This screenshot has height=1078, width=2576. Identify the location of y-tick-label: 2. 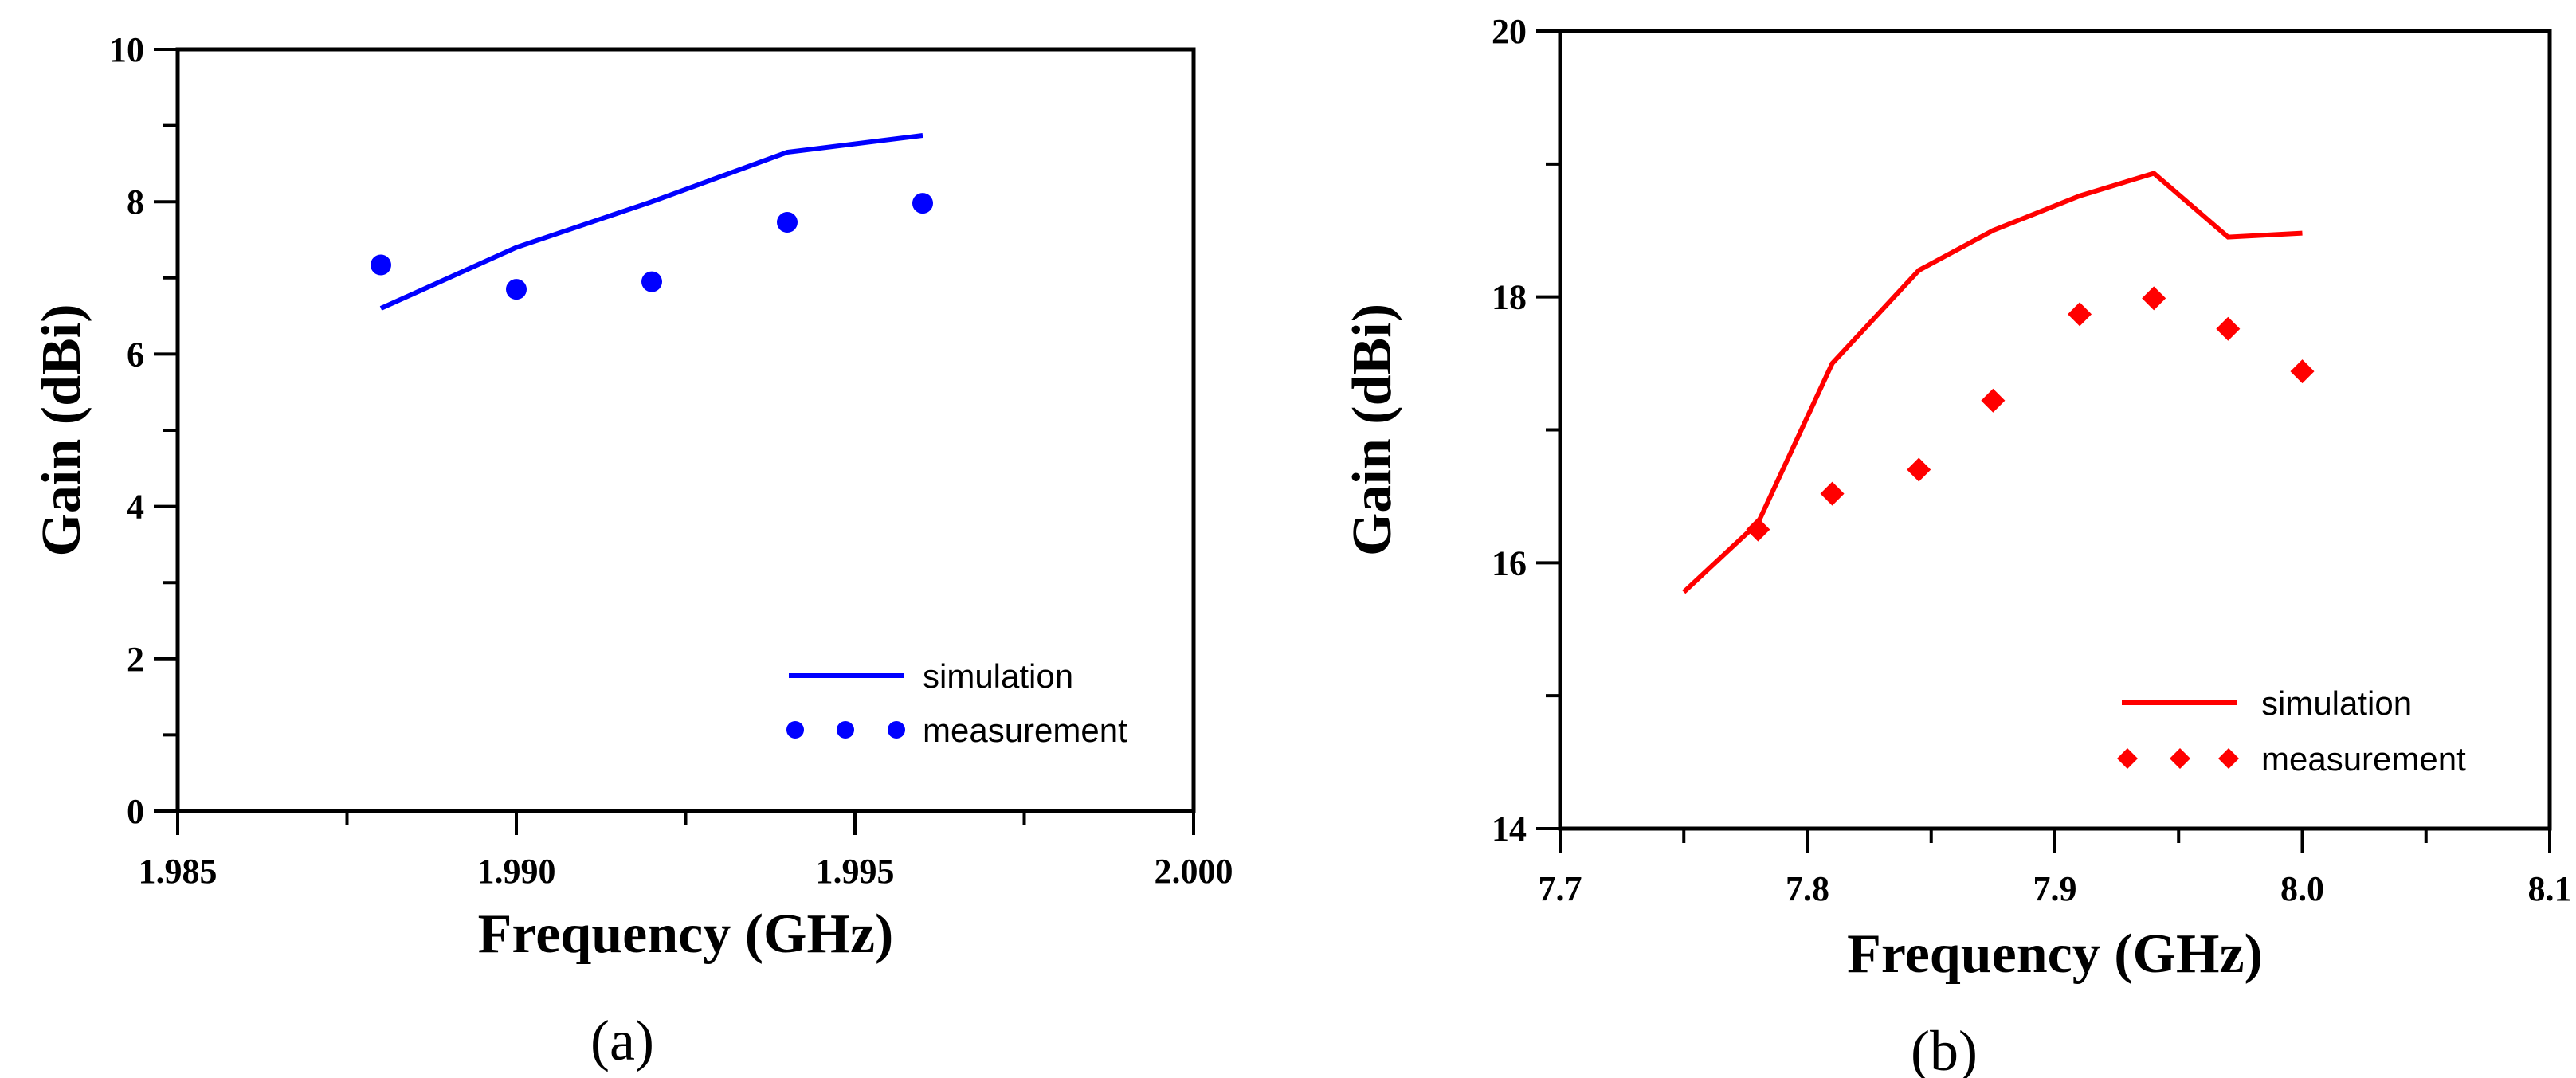
(135, 659).